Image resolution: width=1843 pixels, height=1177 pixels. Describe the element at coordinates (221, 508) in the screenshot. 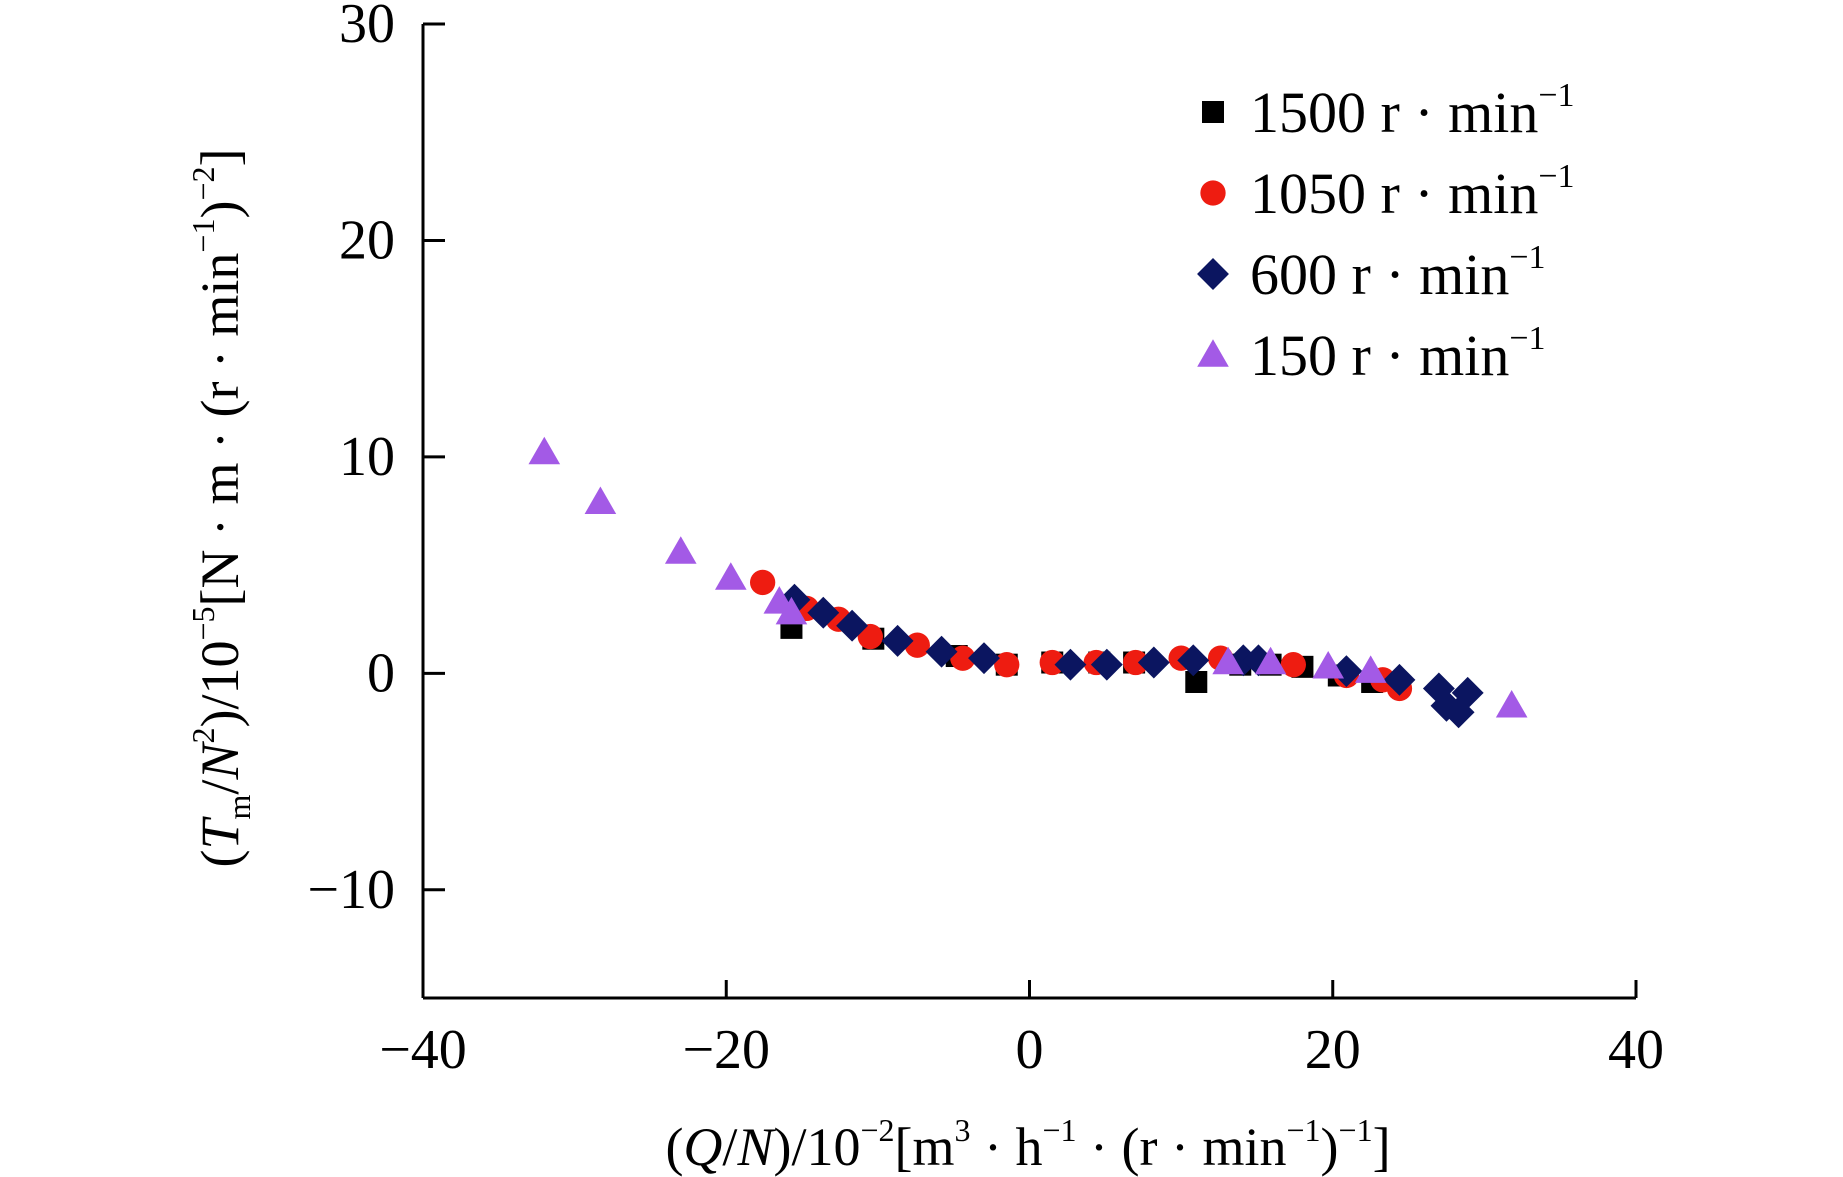

I see `y-axis-label: (Tm/N2)/10−5[N · m · (r · min−1)−2]` at that location.